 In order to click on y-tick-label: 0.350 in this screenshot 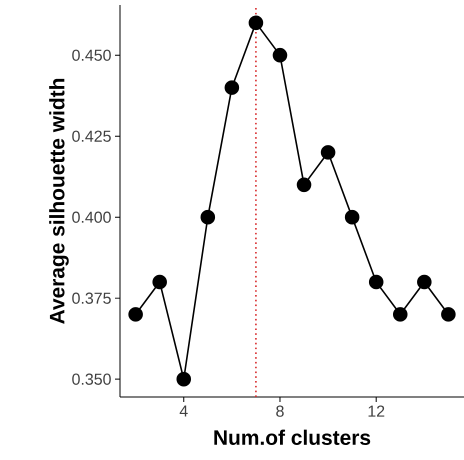, I will do `click(91, 379)`.